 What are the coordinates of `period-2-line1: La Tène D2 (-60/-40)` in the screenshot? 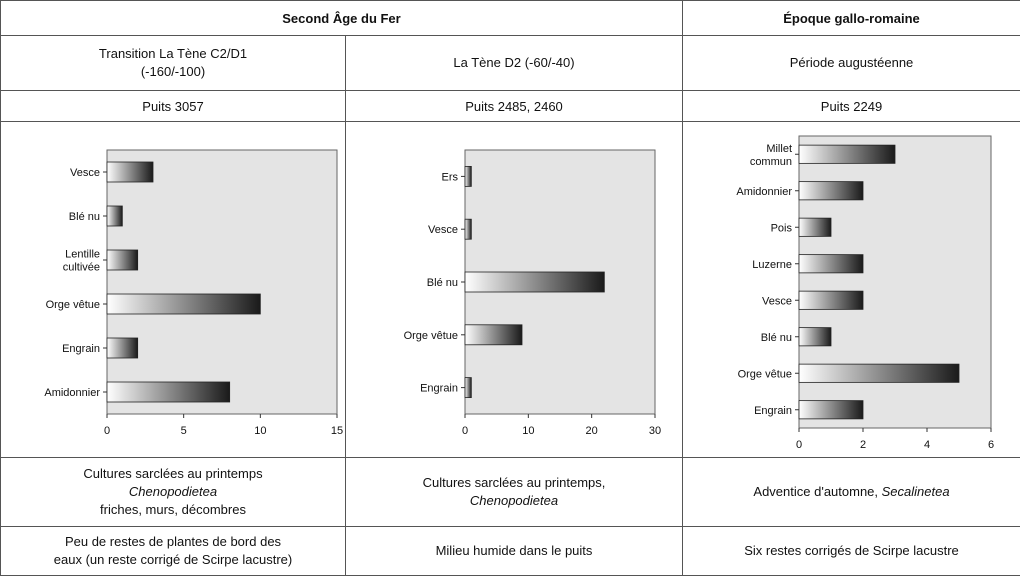 It's located at (514, 62).